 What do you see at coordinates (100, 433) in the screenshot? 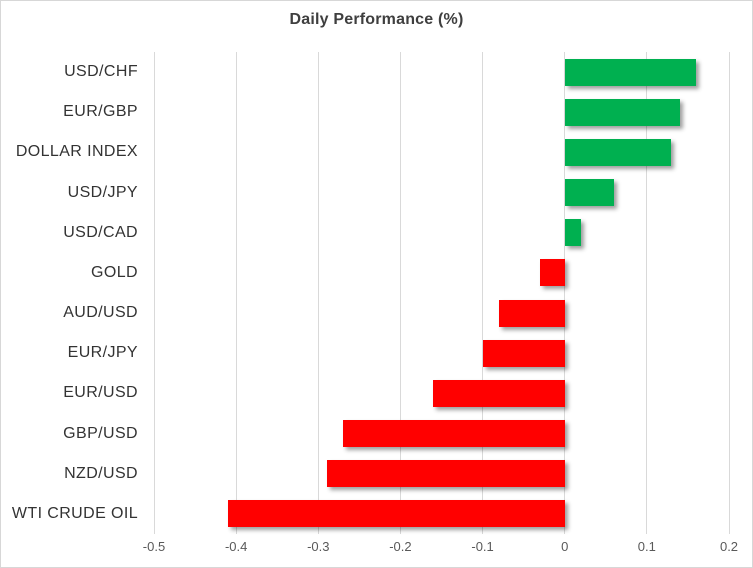
I see `category-label: GBP/USD` at bounding box center [100, 433].